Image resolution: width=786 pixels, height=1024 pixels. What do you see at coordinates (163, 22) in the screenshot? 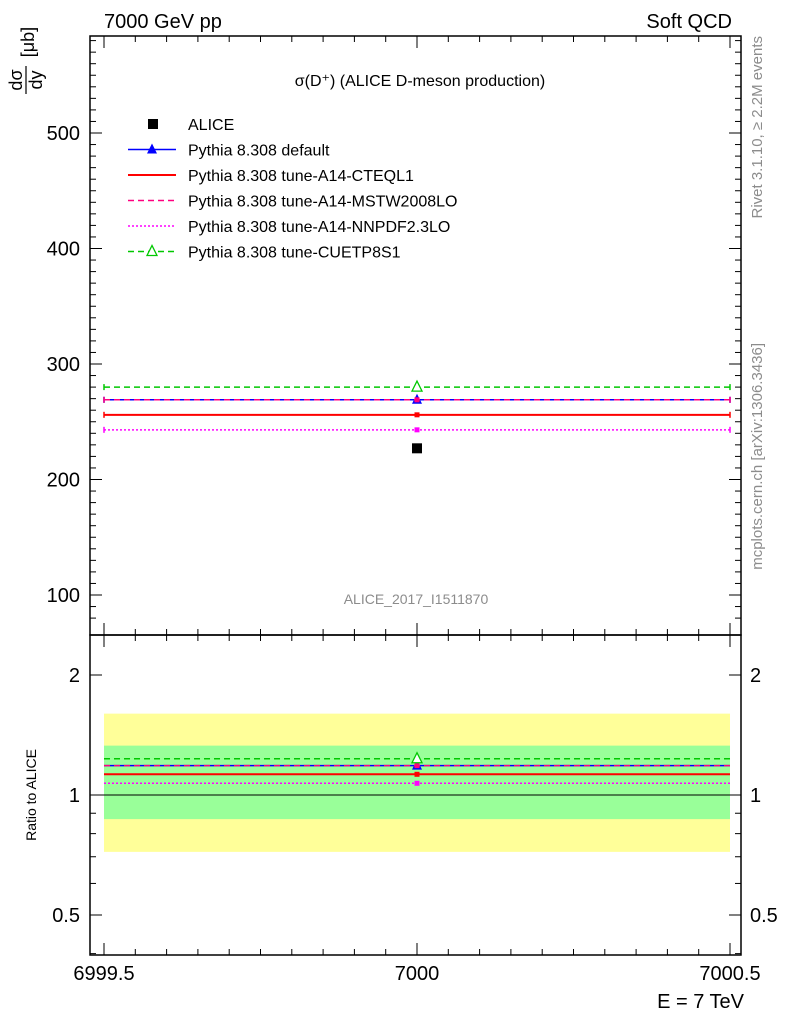
I see `header-left: 7000 GeV pp` at bounding box center [163, 22].